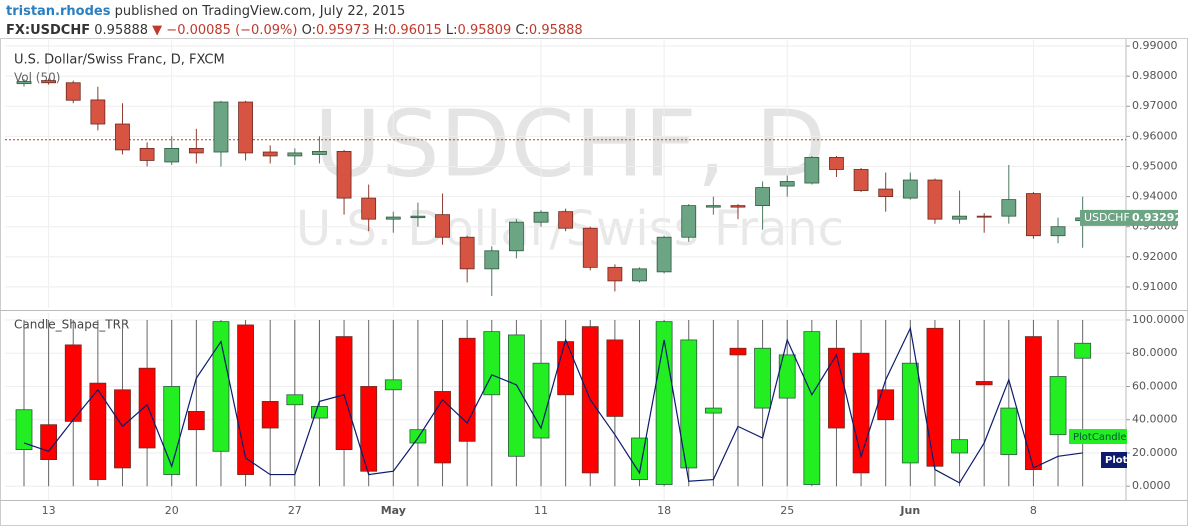  What do you see at coordinates (909, 510) in the screenshot?
I see `x-tick-label: Jun` at bounding box center [909, 510].